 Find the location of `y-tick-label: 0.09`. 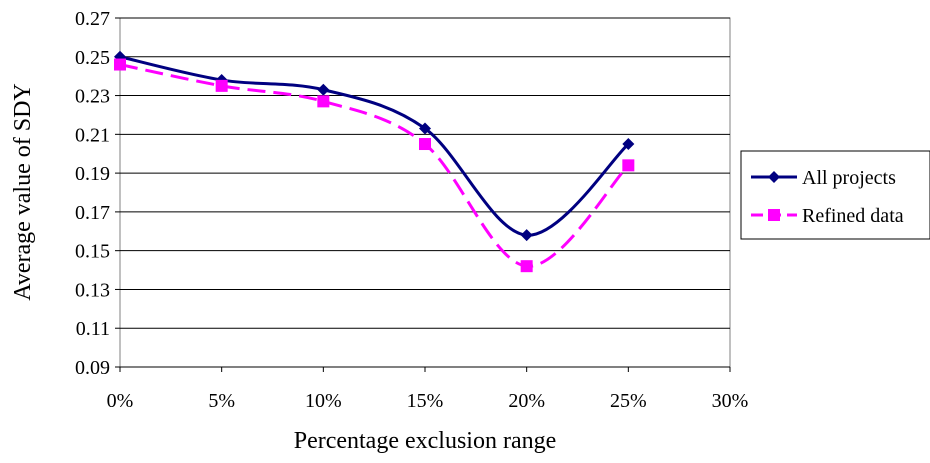

y-tick-label: 0.09 is located at coordinates (92, 368).